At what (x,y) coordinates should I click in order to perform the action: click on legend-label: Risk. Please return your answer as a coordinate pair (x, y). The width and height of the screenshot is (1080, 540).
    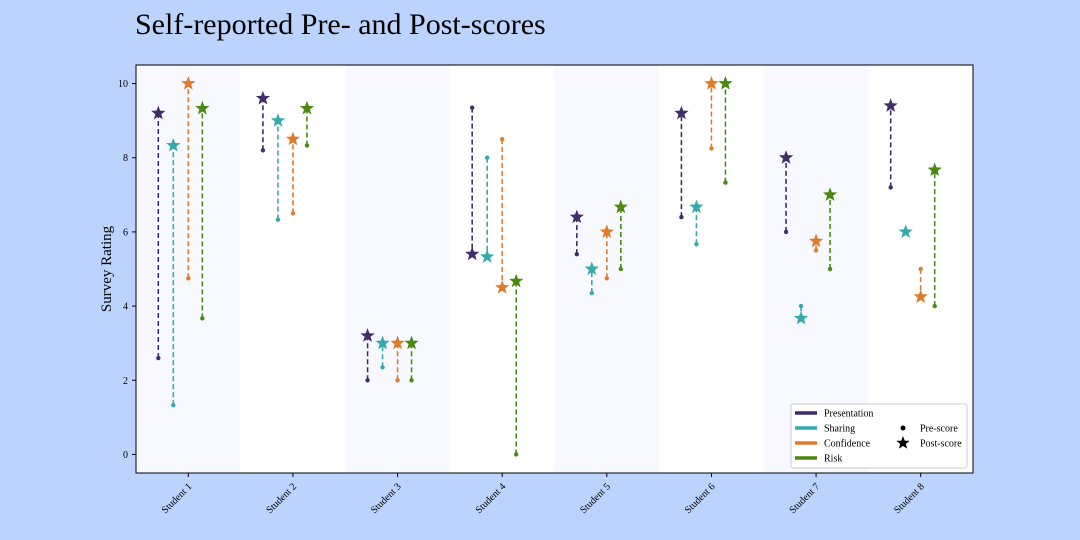
    Looking at the image, I should click on (833, 459).